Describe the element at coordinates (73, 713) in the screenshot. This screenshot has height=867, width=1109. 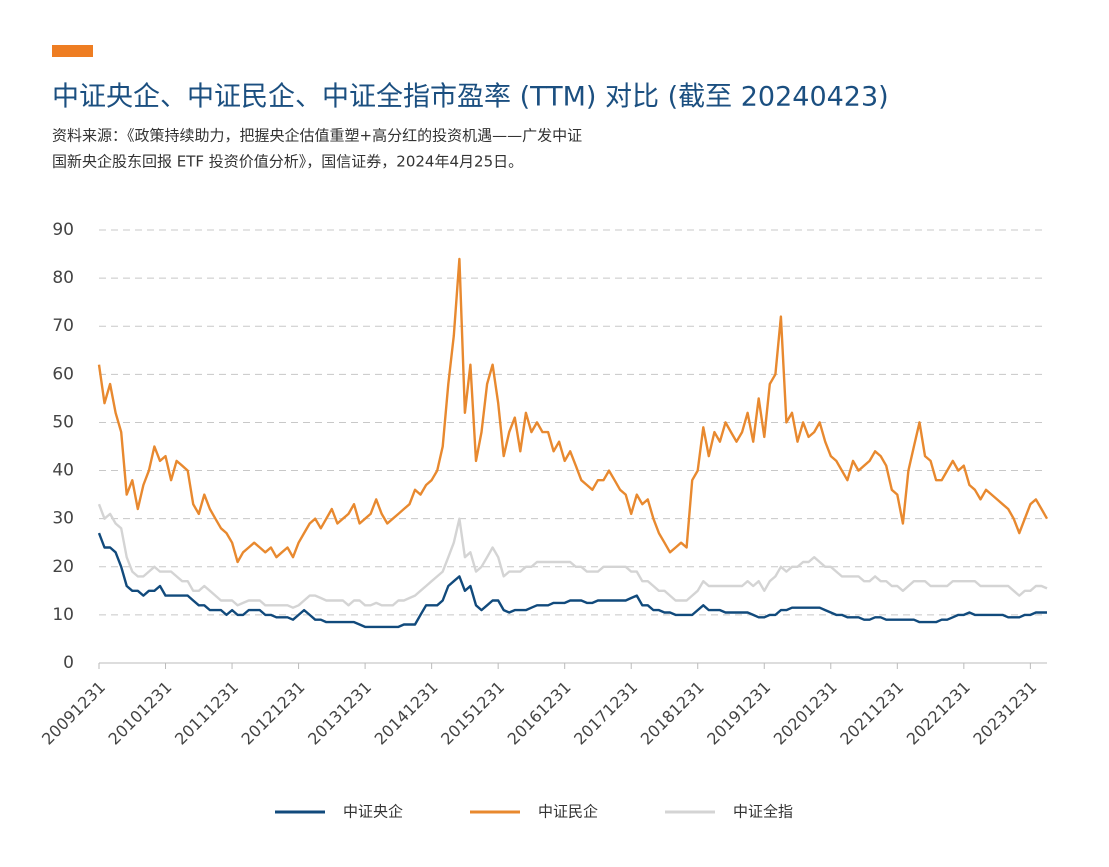
I see `x-tick-label: 20091231` at that location.